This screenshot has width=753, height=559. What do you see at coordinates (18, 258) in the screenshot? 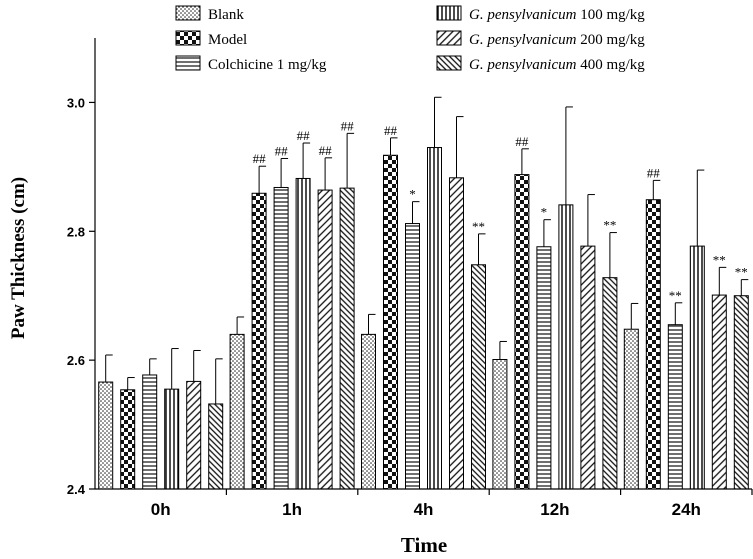
I see `y-axis-title: Paw Thickness (cm)` at bounding box center [18, 258].